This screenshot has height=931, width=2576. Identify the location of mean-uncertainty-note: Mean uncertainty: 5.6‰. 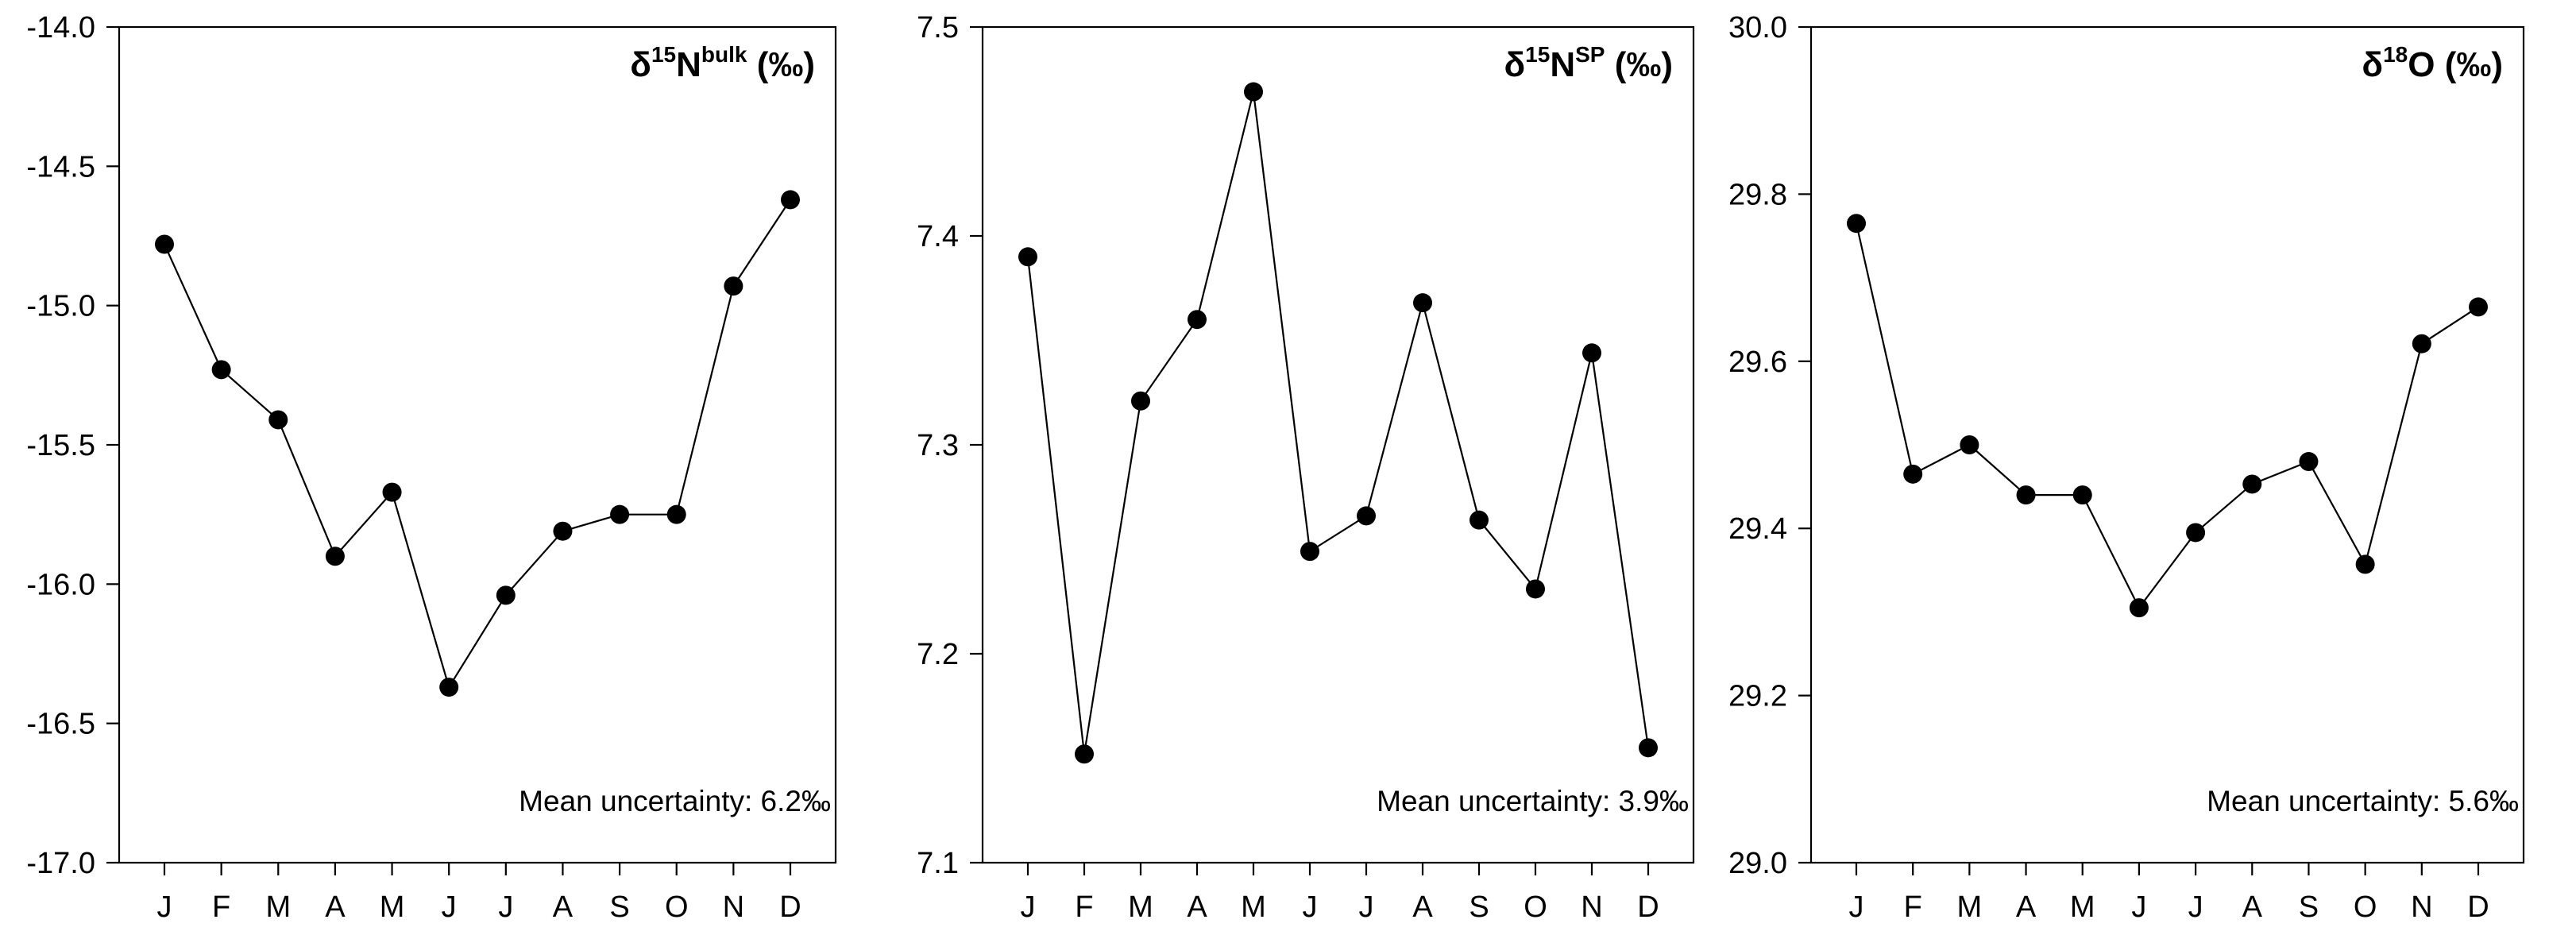
(2363, 801).